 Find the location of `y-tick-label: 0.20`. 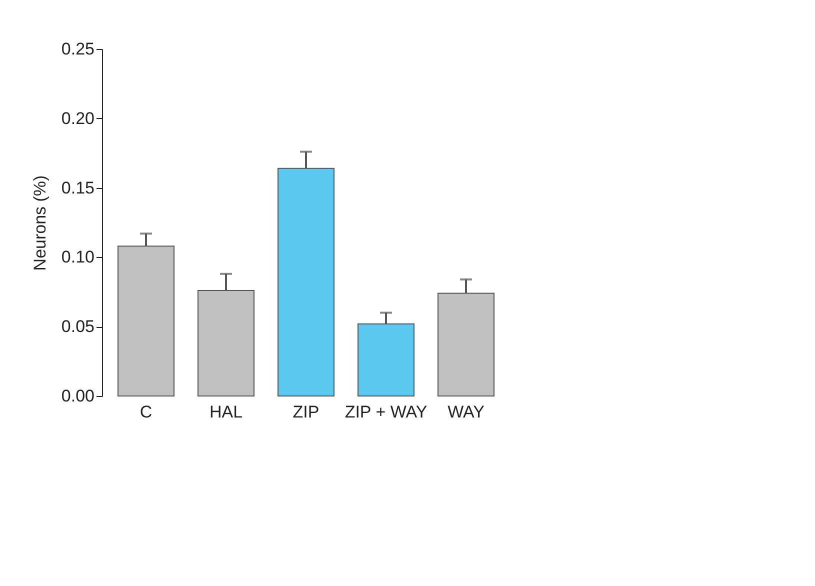

y-tick-label: 0.20 is located at coordinates (77, 118).